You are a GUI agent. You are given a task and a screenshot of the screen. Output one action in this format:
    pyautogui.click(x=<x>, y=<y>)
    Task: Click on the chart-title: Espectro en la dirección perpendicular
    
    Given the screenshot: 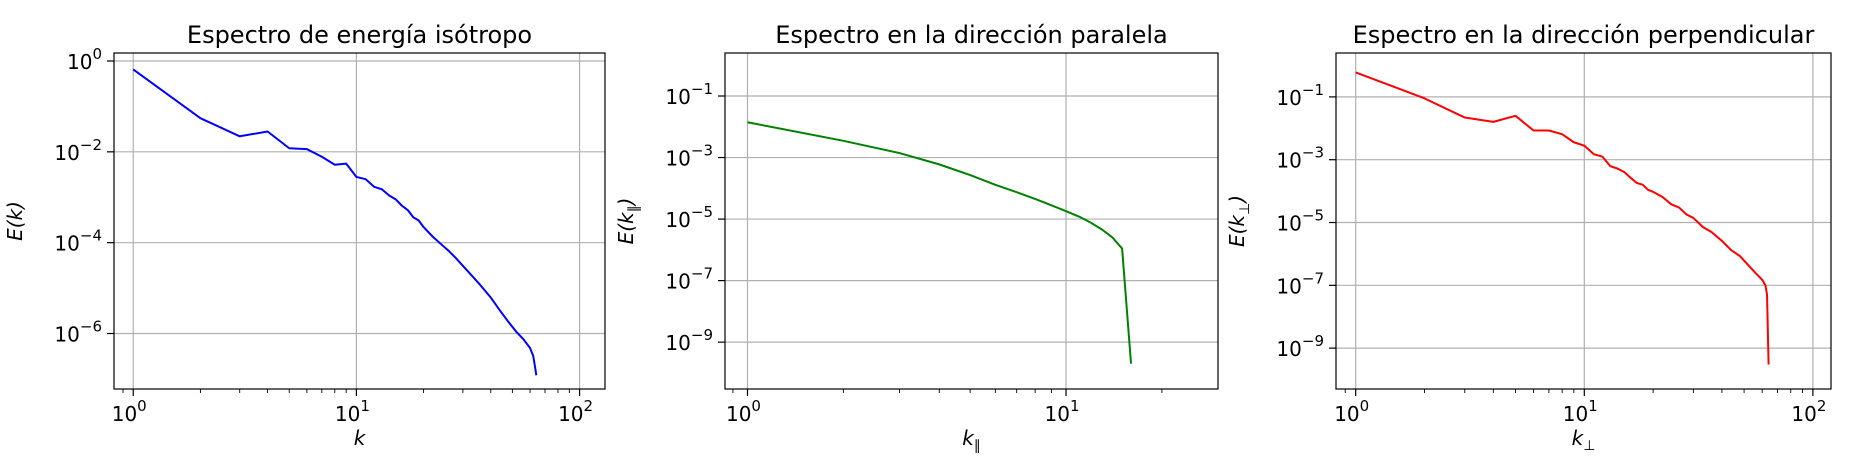 What is the action you would take?
    pyautogui.click(x=1584, y=35)
    